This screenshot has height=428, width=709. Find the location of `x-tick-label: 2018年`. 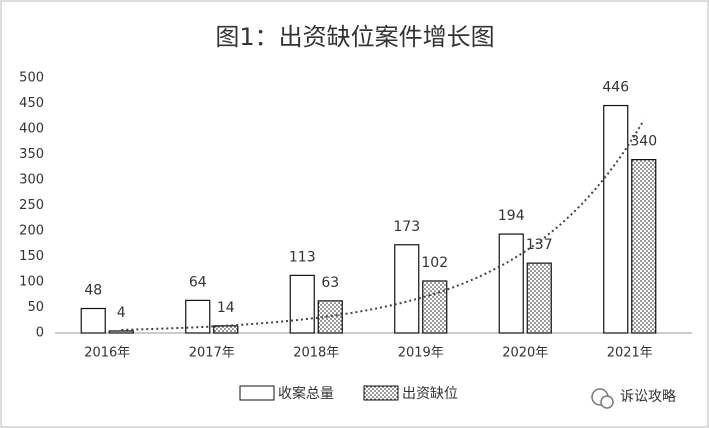

x-tick-label: 2018年 is located at coordinates (316, 353).